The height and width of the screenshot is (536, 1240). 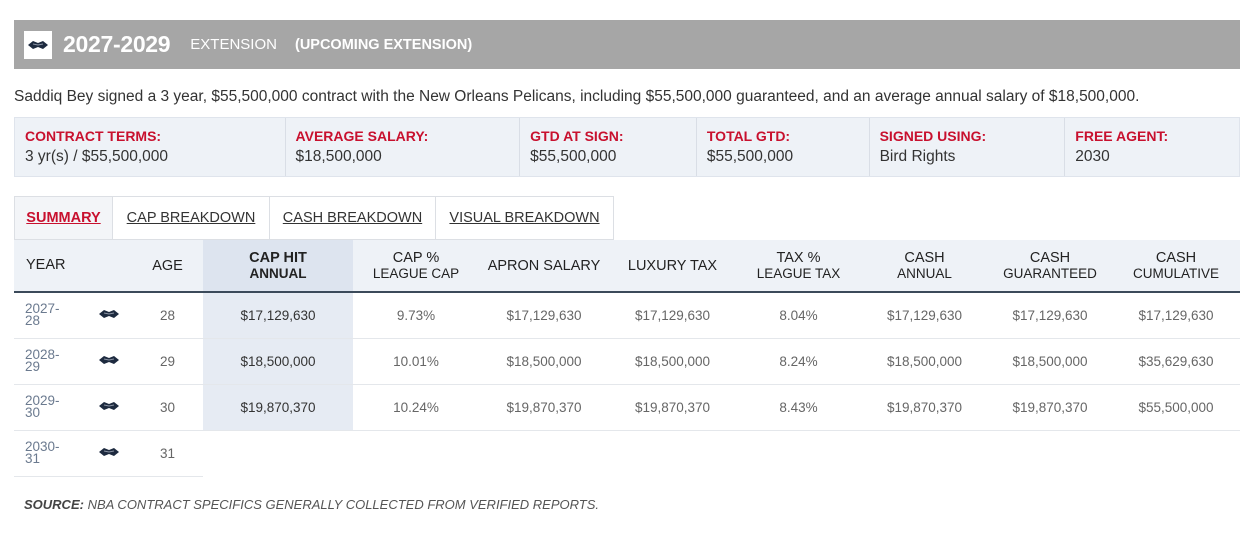 I want to click on term-label: TOTAL GTD:, so click(x=748, y=136).